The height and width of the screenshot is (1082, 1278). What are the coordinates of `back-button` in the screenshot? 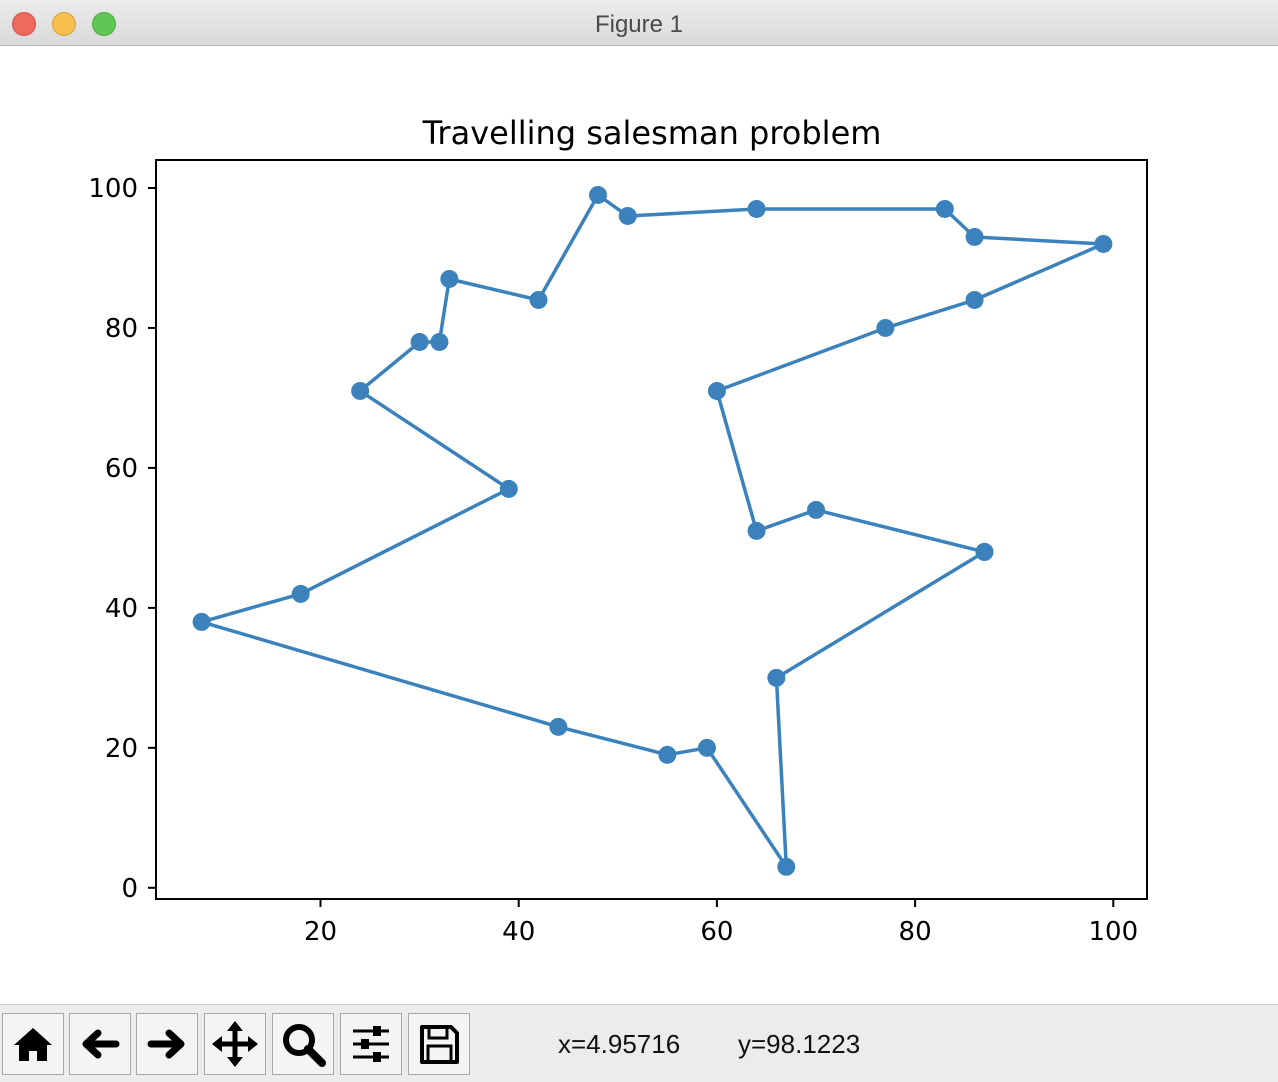 It's located at (100, 1044).